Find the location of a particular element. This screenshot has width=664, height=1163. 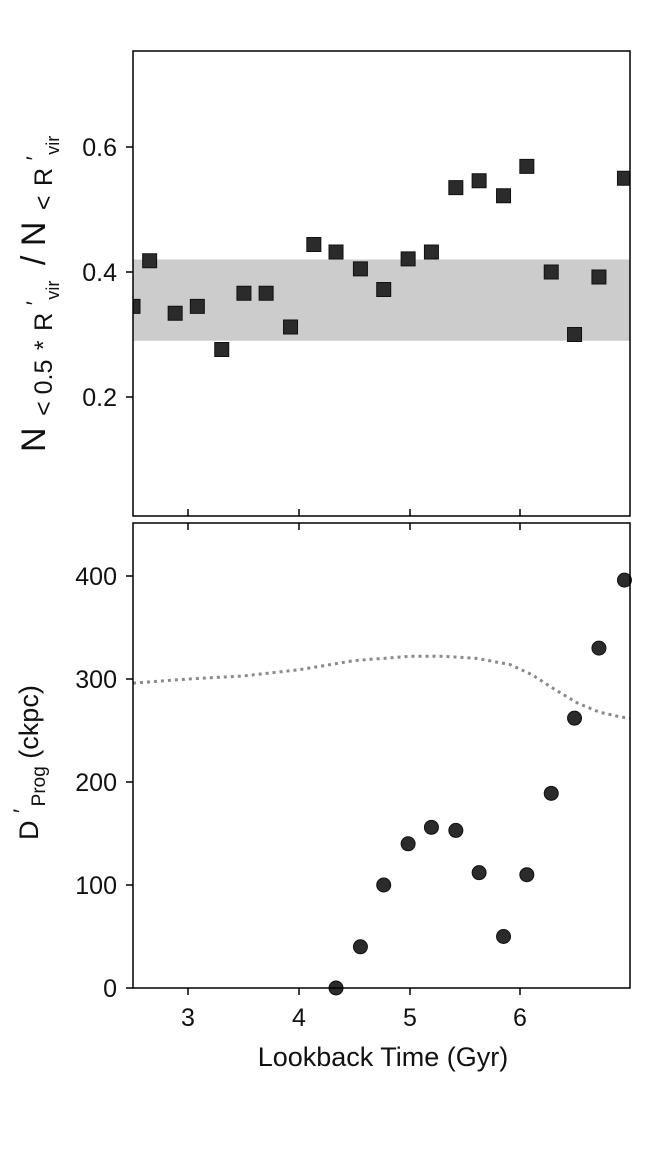

ylabel-prog: Prog is located at coordinates (39, 786).